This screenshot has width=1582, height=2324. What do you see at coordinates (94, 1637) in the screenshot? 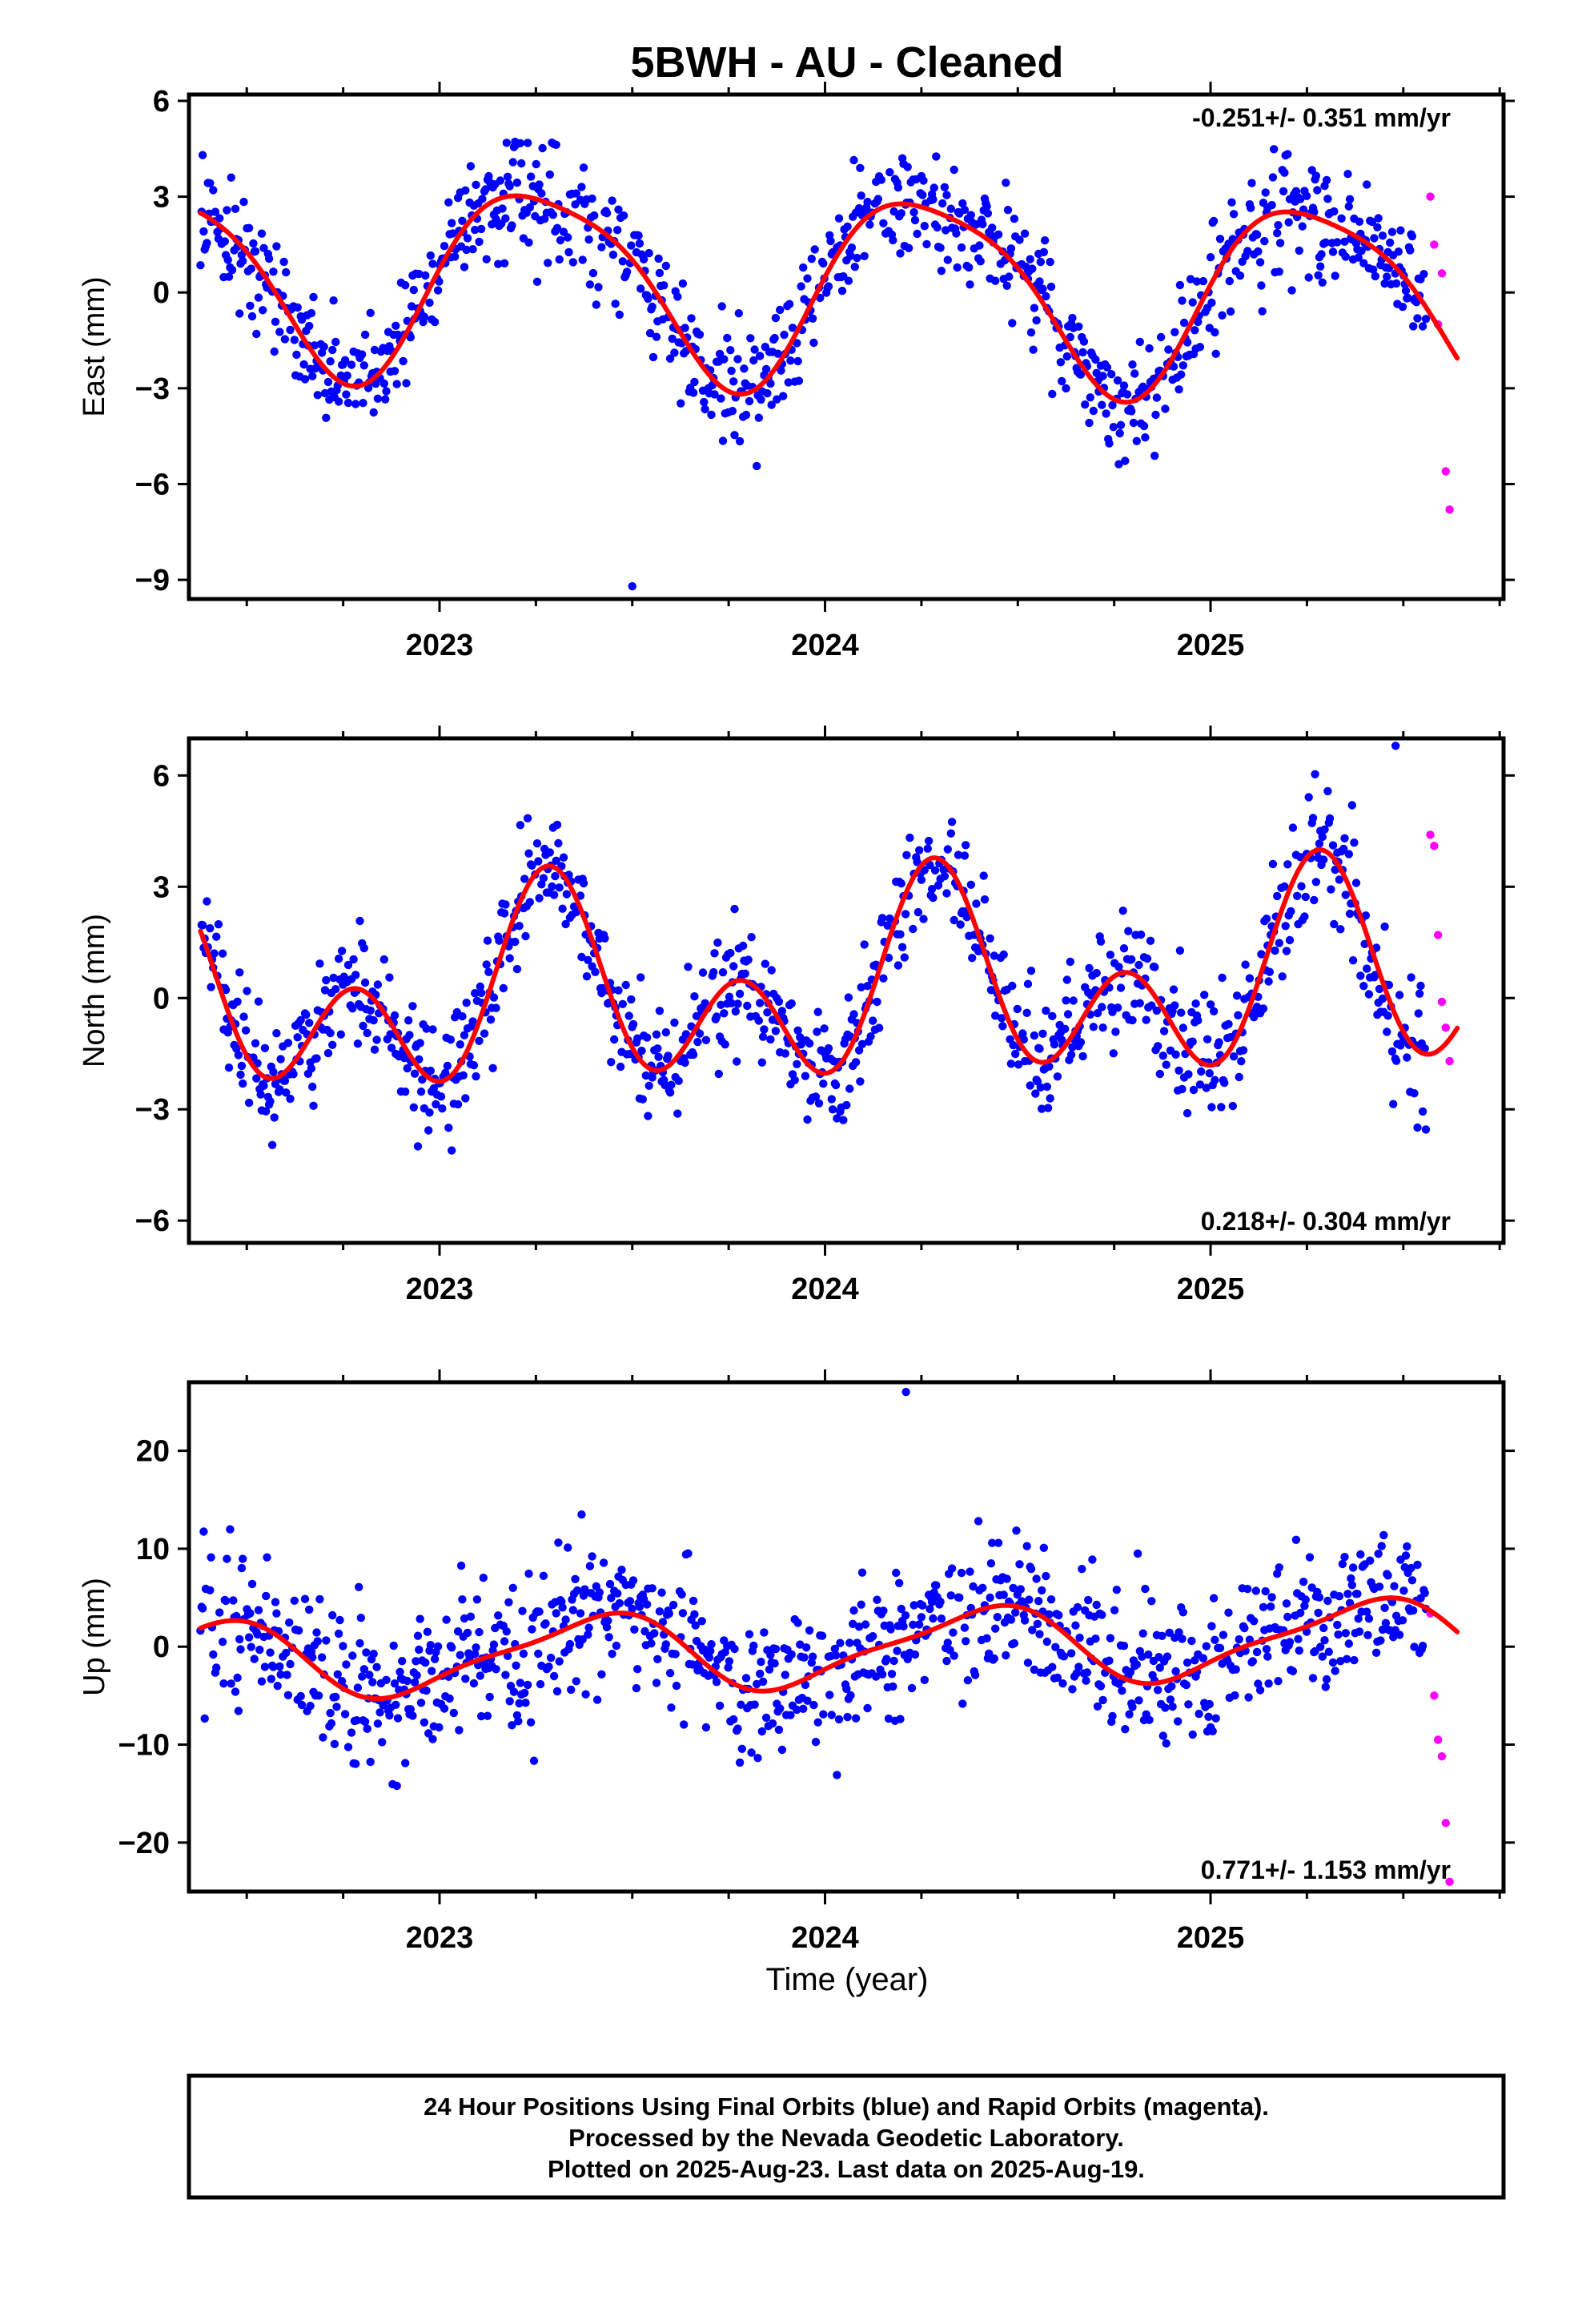
I see `y-axis-label: Up (mm)` at bounding box center [94, 1637].